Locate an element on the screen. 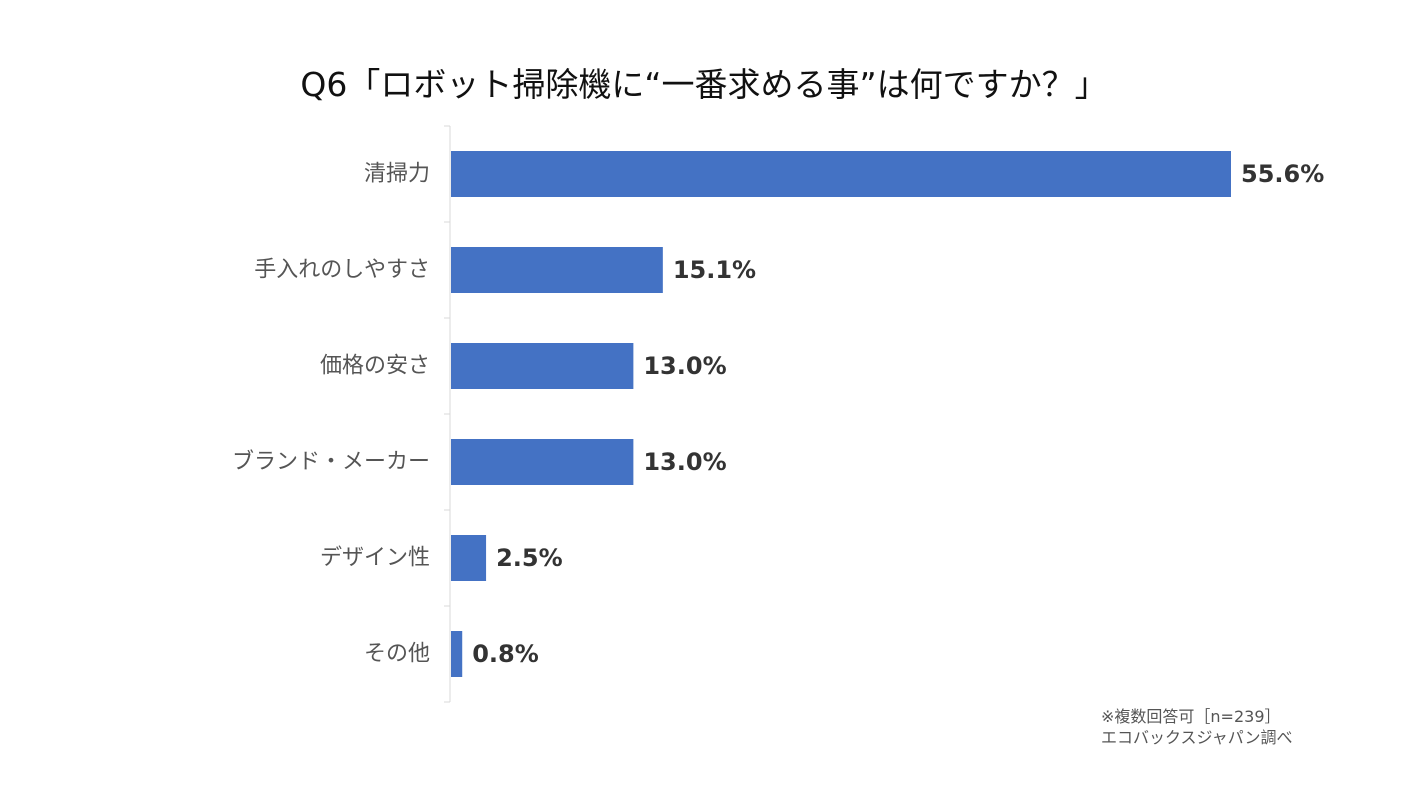 The image size is (1408, 787). value-label-1: 15.1% is located at coordinates (714, 270).